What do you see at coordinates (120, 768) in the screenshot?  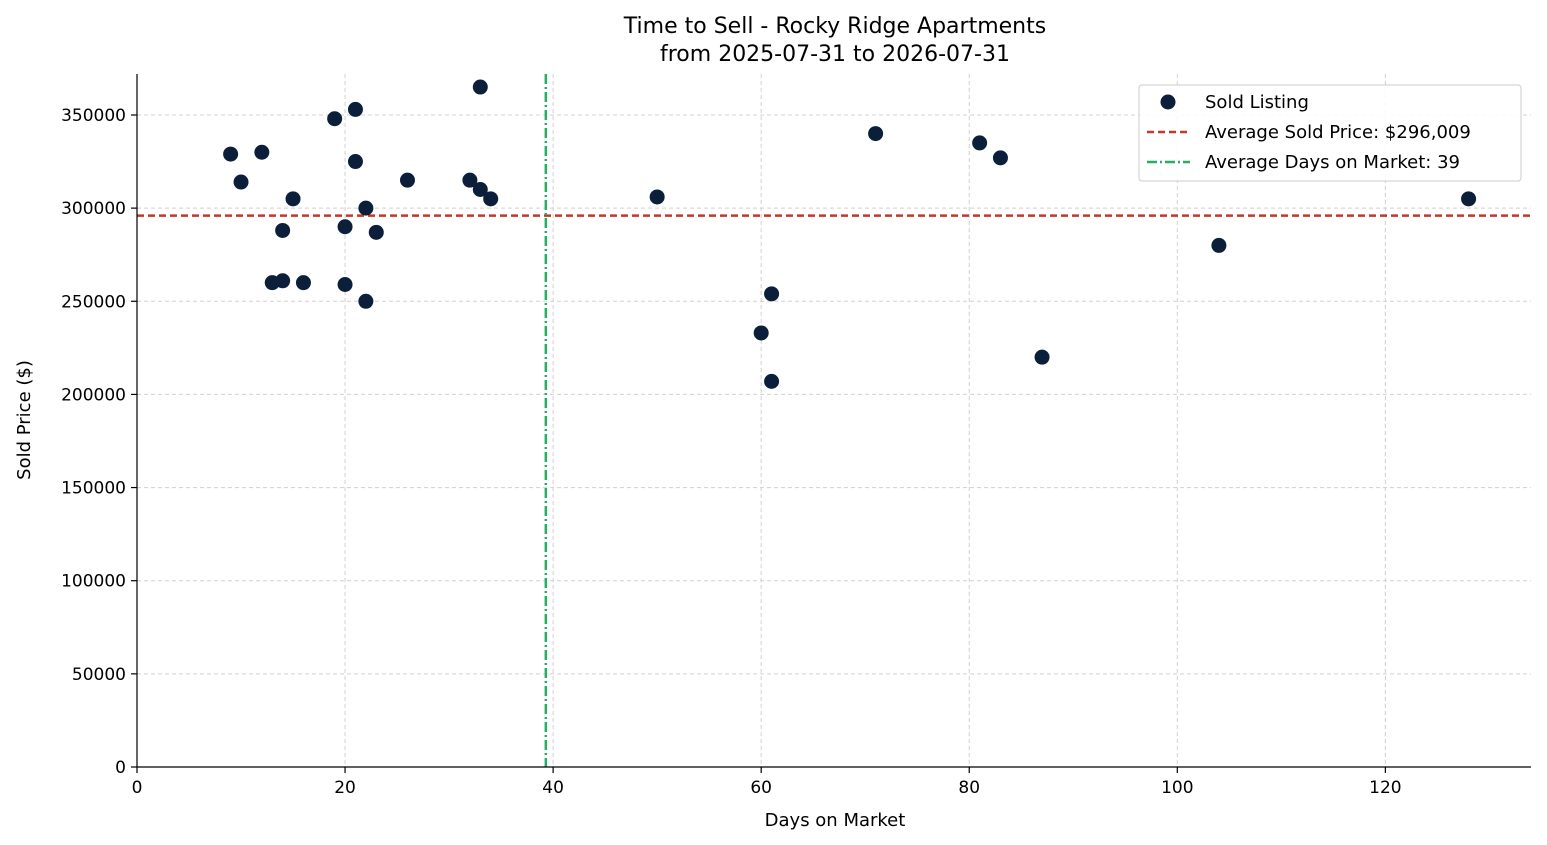 I see `y-tick-label: 0` at bounding box center [120, 768].